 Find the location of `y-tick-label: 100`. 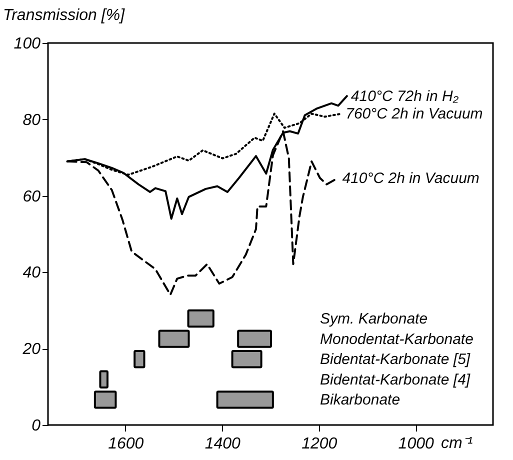

y-tick-label: 100 is located at coordinates (27, 44).